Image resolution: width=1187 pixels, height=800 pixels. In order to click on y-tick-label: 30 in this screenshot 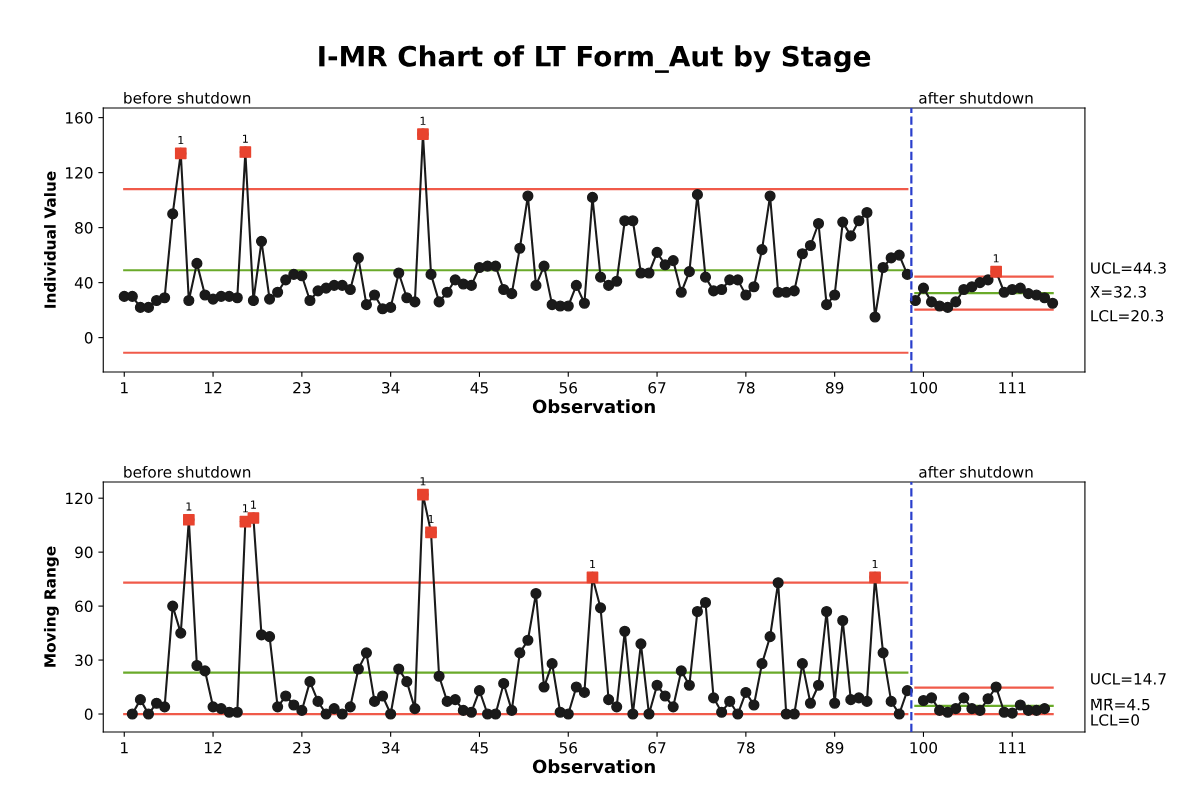, I will do `click(84, 660)`.